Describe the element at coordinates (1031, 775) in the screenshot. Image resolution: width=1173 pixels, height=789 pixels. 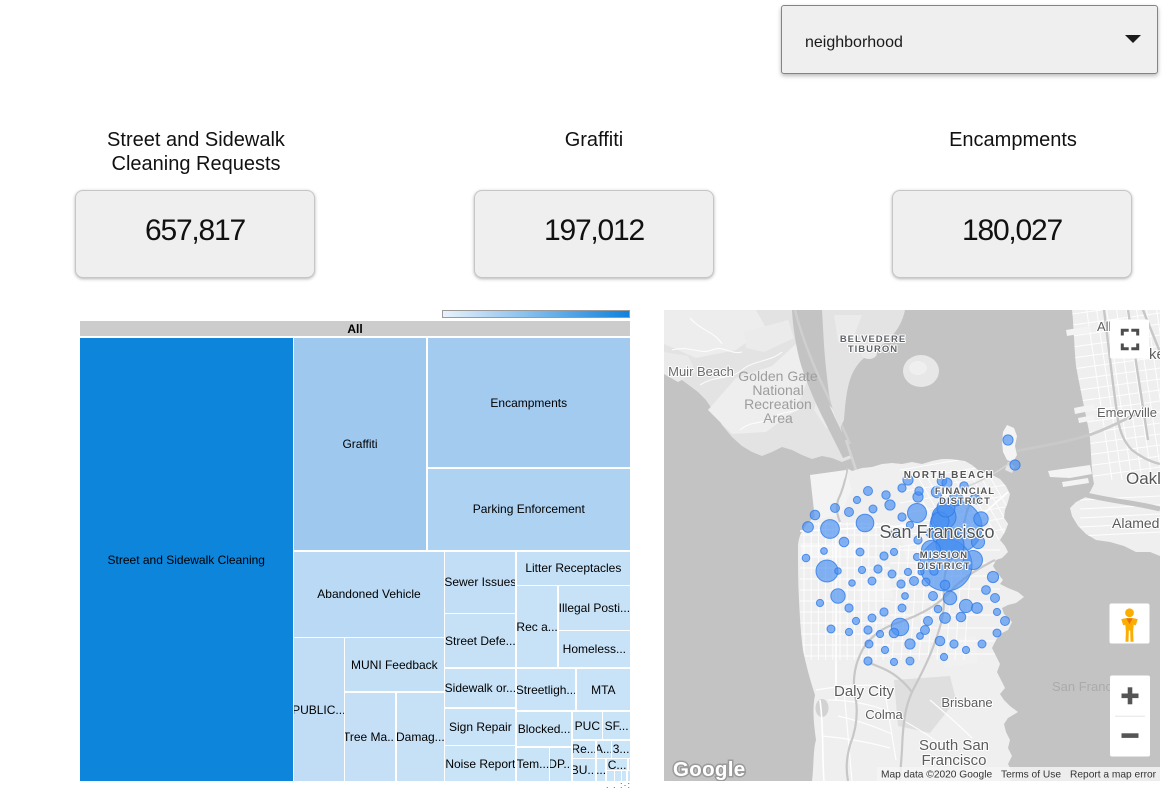
I see `svg-text: Terms of Use` at that location.